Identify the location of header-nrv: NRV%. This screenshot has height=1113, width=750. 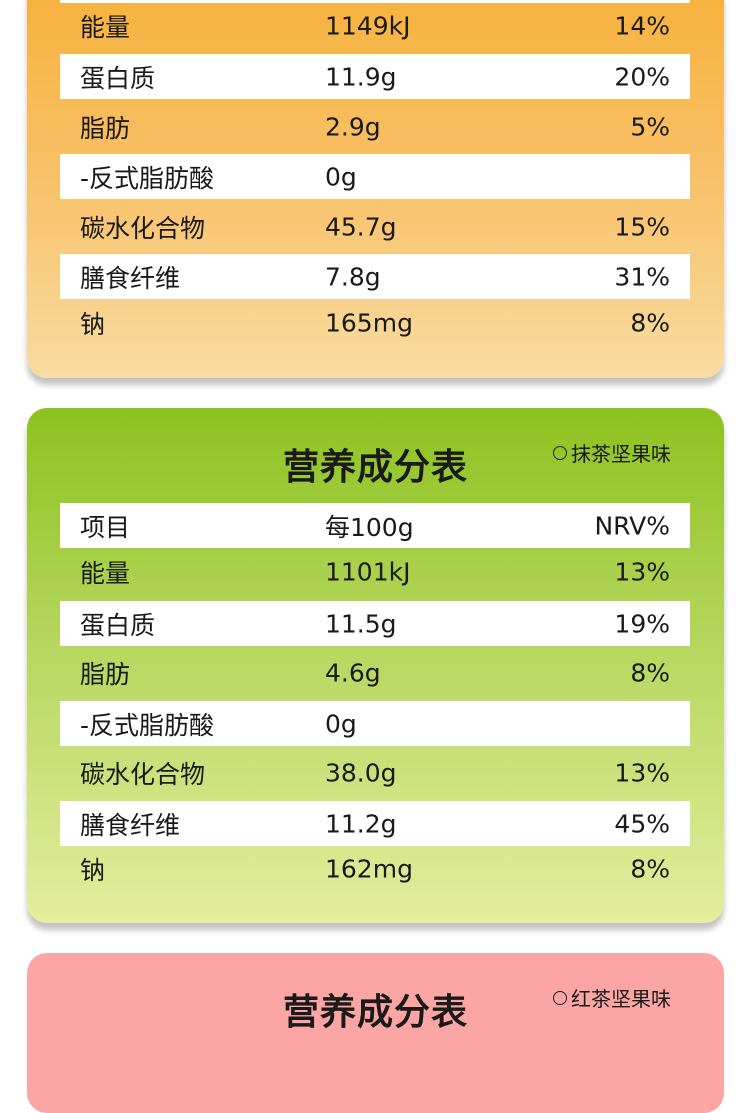
(632, 525).